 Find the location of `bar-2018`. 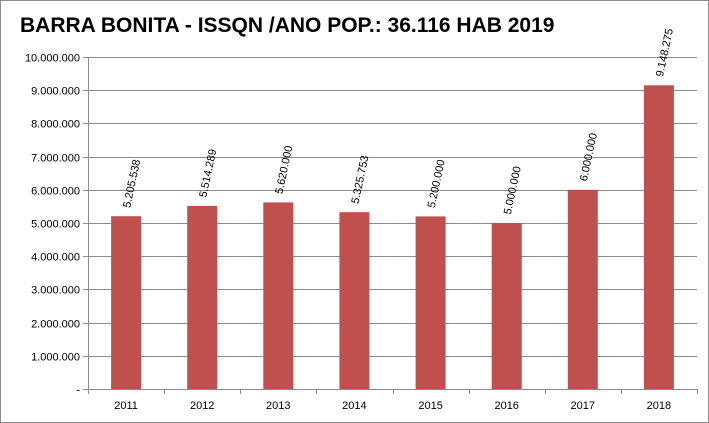

bar-2018 is located at coordinates (658, 237).